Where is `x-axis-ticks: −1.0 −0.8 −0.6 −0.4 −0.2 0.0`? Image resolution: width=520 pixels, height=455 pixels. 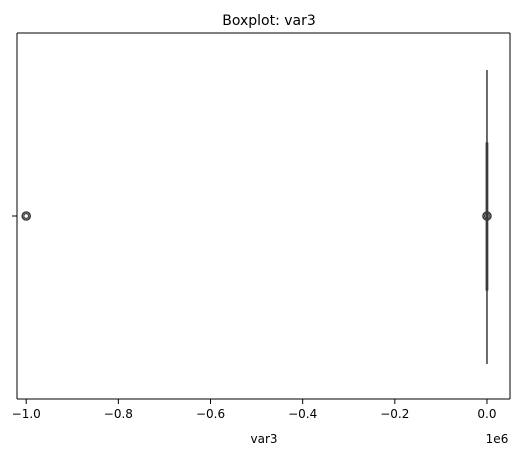
x-axis-ticks: −1.0 −0.8 −0.6 −0.4 −0.2 0.0 is located at coordinates (254, 410).